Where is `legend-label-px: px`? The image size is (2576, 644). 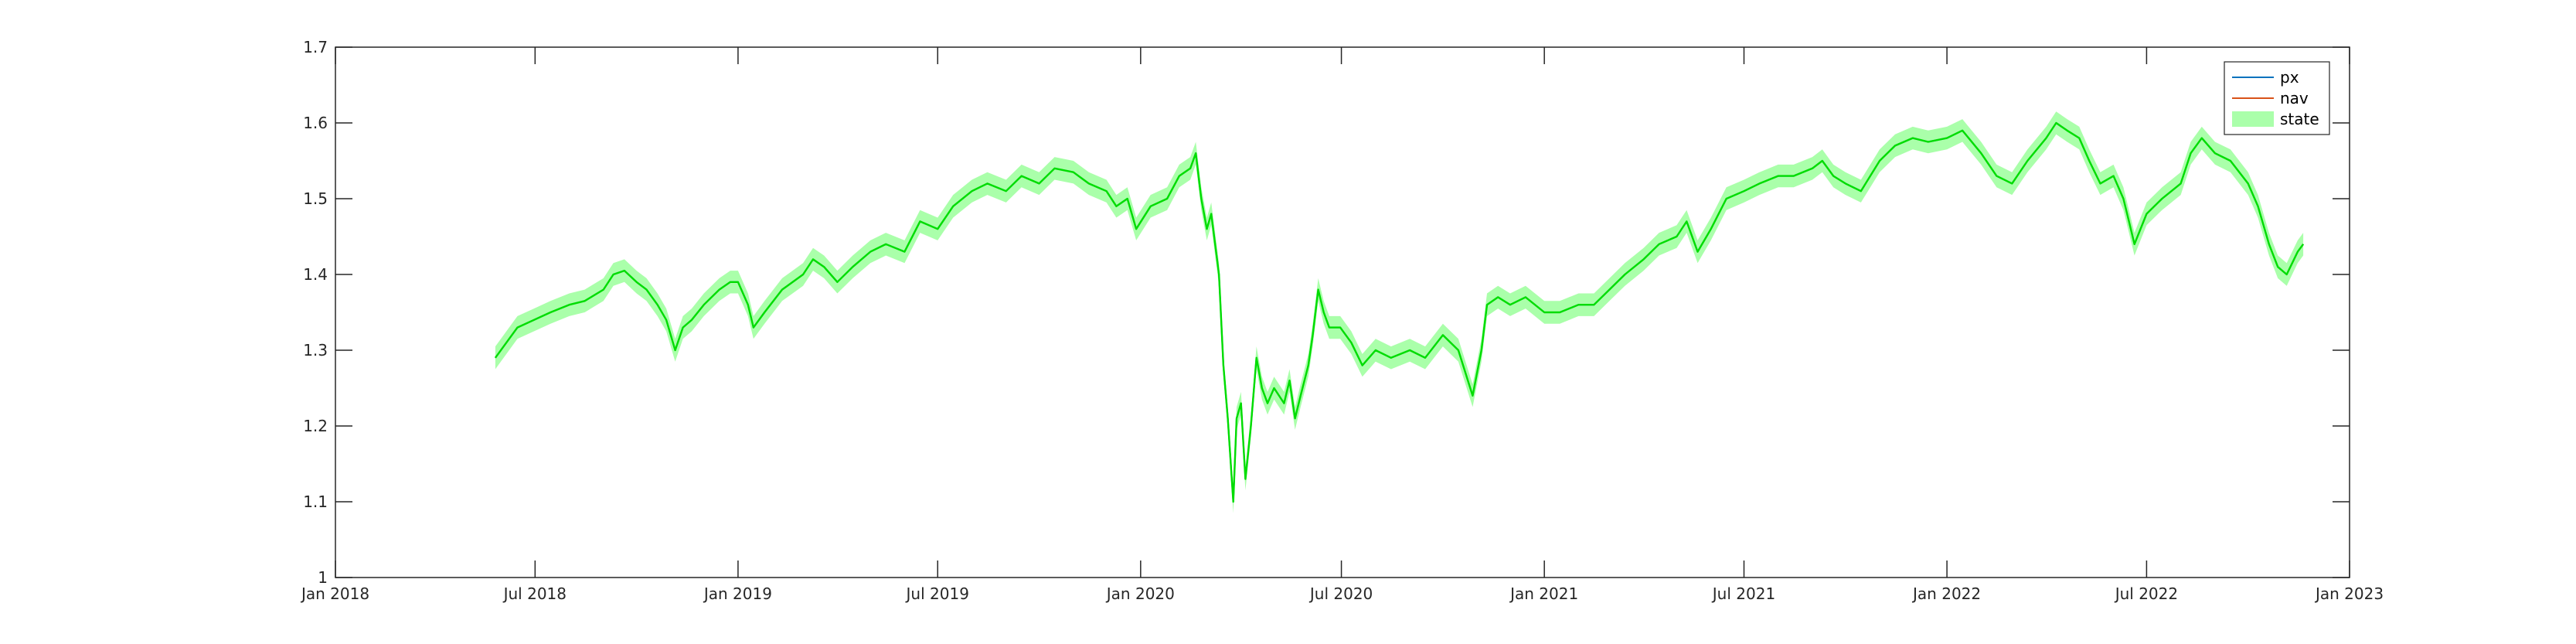 legend-label-px: px is located at coordinates (2289, 77).